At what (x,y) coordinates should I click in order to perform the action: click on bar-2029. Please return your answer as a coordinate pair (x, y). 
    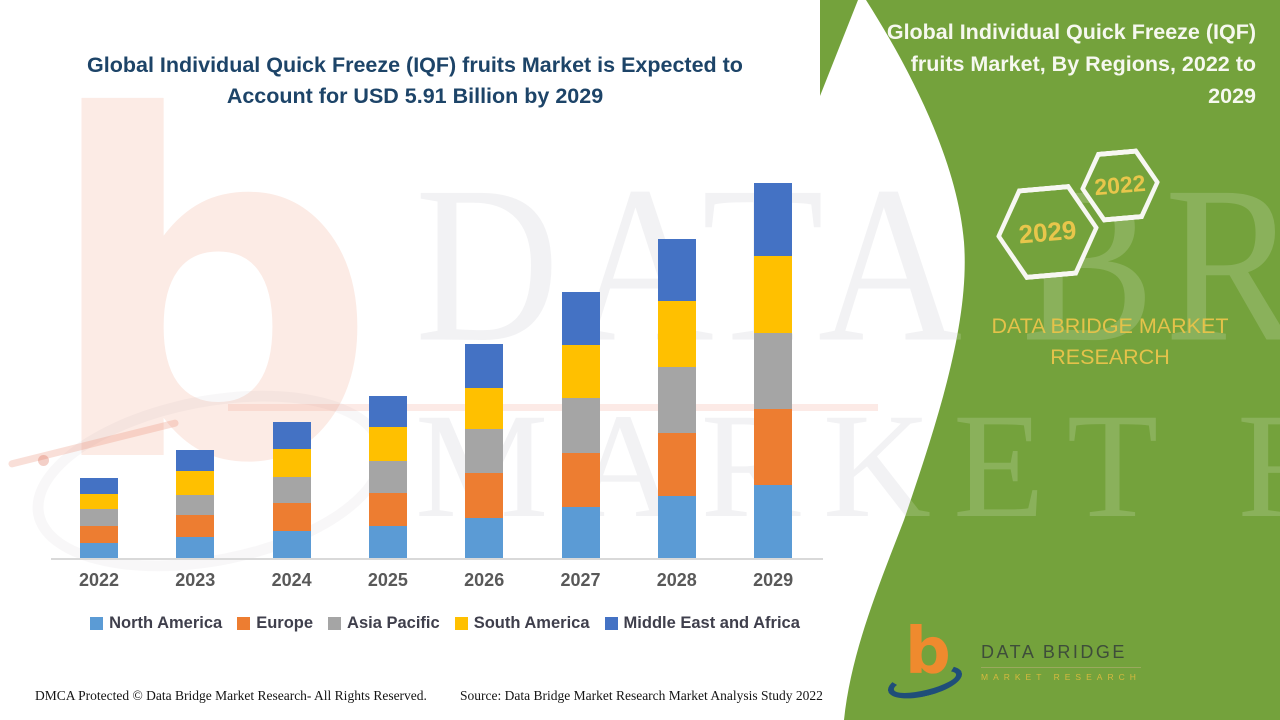
    Looking at the image, I should click on (773, 370).